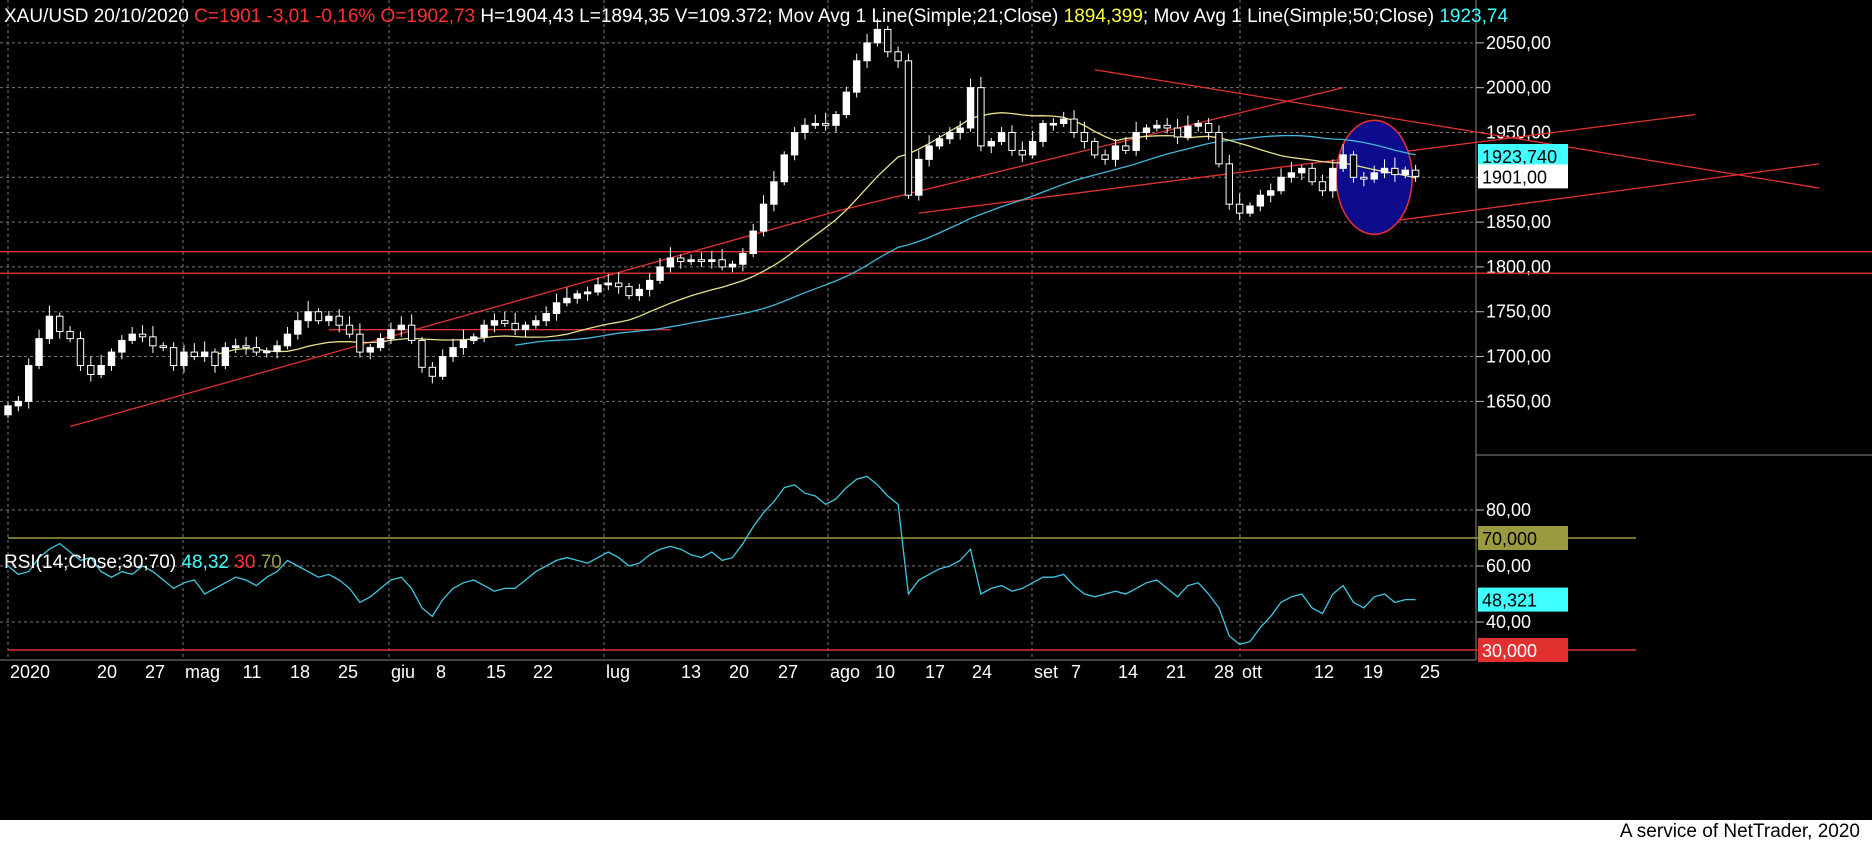 The image size is (1872, 844). What do you see at coordinates (936, 832) in the screenshot?
I see `footer-bar: A service of NetTrader, 2020` at bounding box center [936, 832].